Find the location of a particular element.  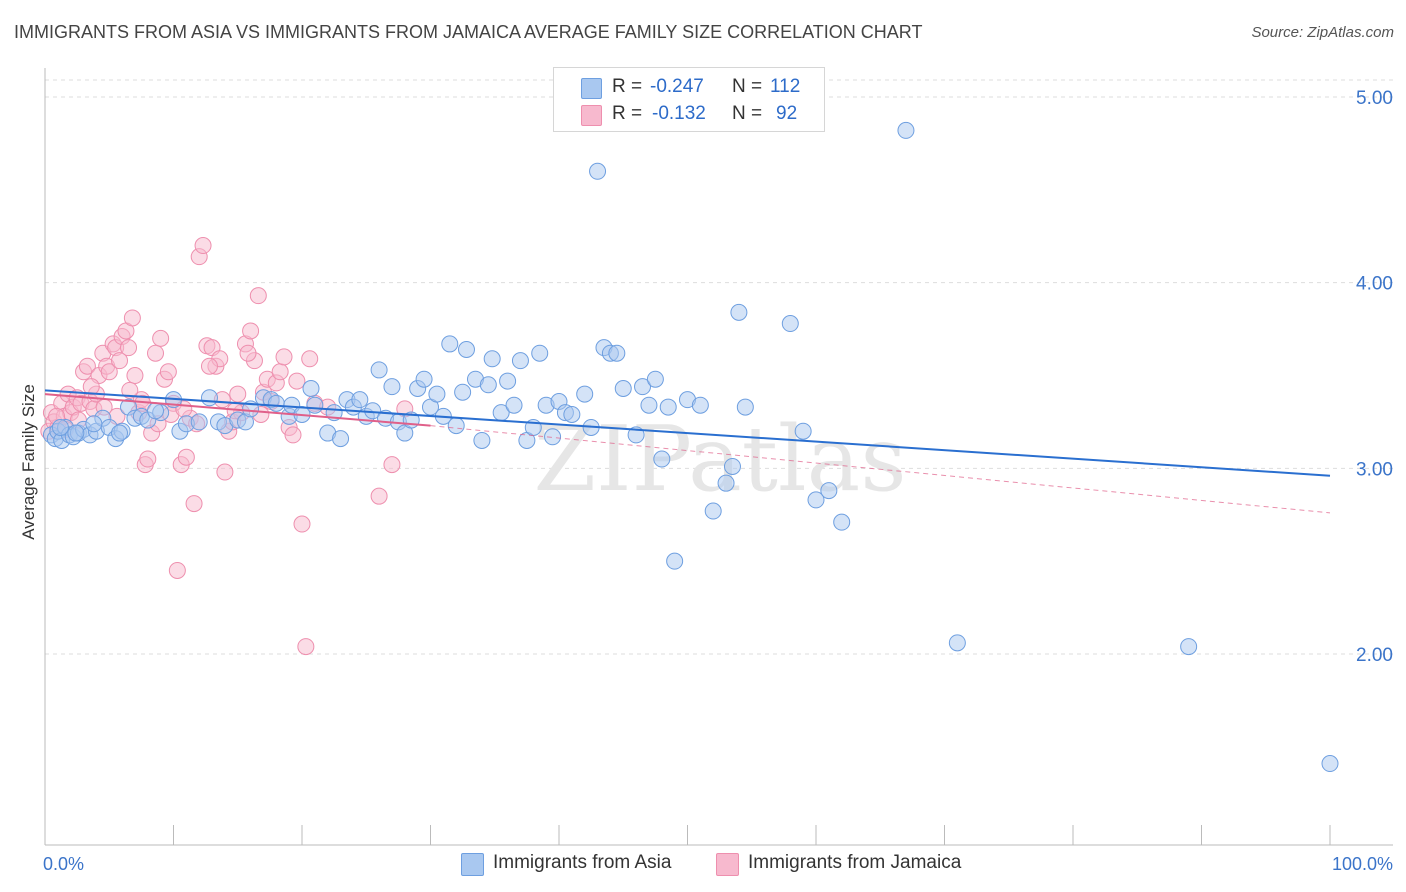

x-tick-label-max: 100.0% is located at coordinates (1362, 864).